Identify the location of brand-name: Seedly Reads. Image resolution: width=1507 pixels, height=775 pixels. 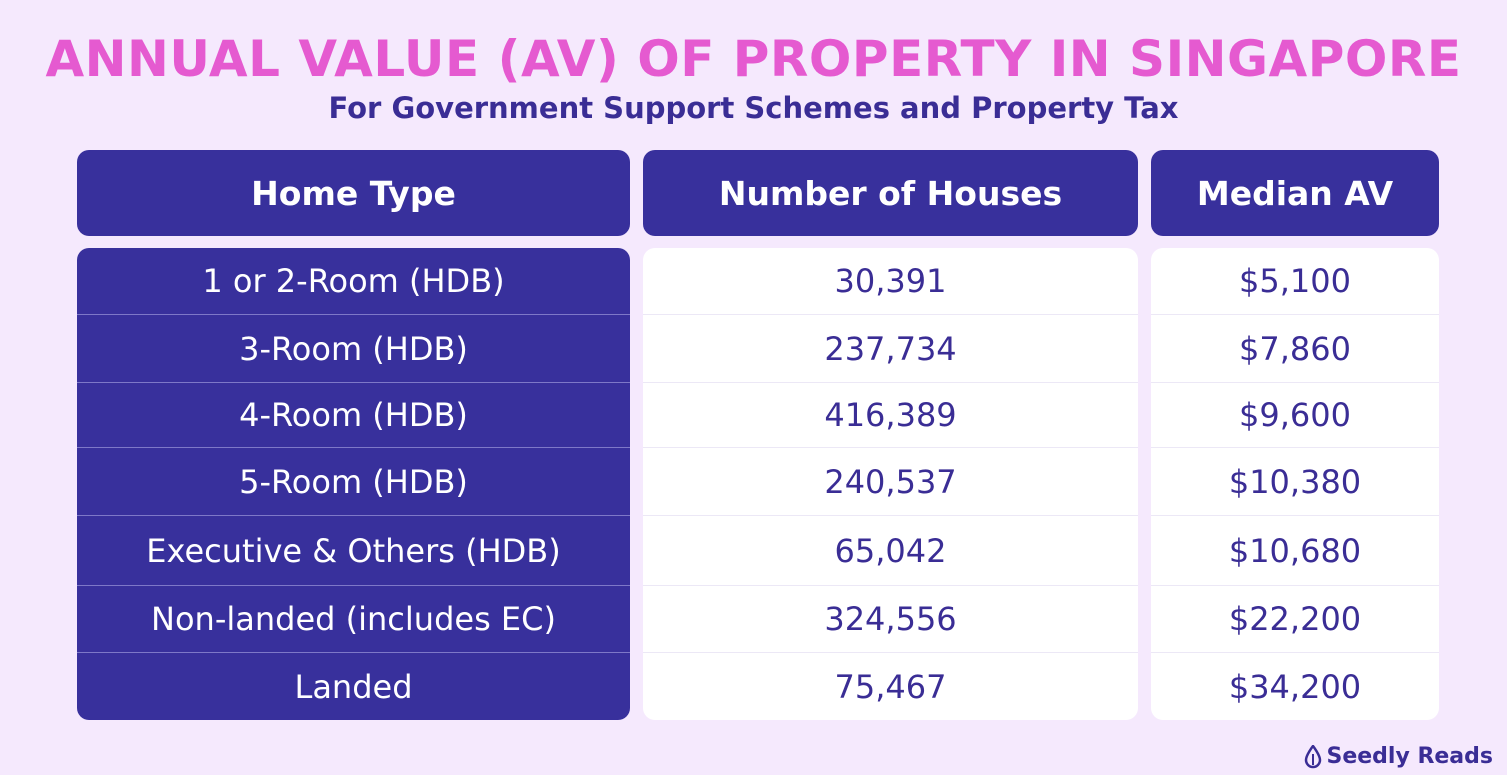
(1409, 756).